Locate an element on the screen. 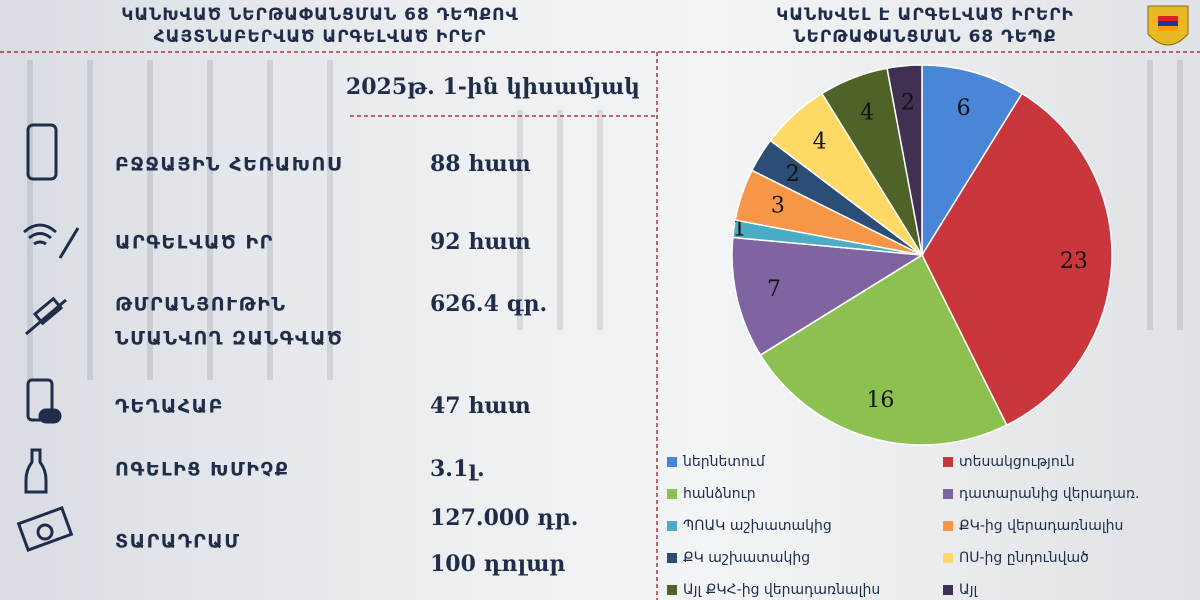  item-label: ԲՋՋԱՅԻՆ ՀԵՌԱԽՈՍ is located at coordinates (228, 165).